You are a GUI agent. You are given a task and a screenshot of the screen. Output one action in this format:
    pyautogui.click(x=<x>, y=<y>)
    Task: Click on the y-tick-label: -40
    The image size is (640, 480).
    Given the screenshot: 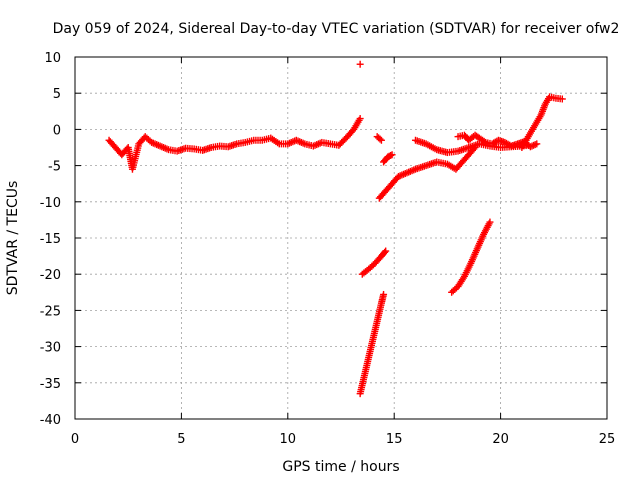 What is the action you would take?
    pyautogui.click(x=50, y=420)
    